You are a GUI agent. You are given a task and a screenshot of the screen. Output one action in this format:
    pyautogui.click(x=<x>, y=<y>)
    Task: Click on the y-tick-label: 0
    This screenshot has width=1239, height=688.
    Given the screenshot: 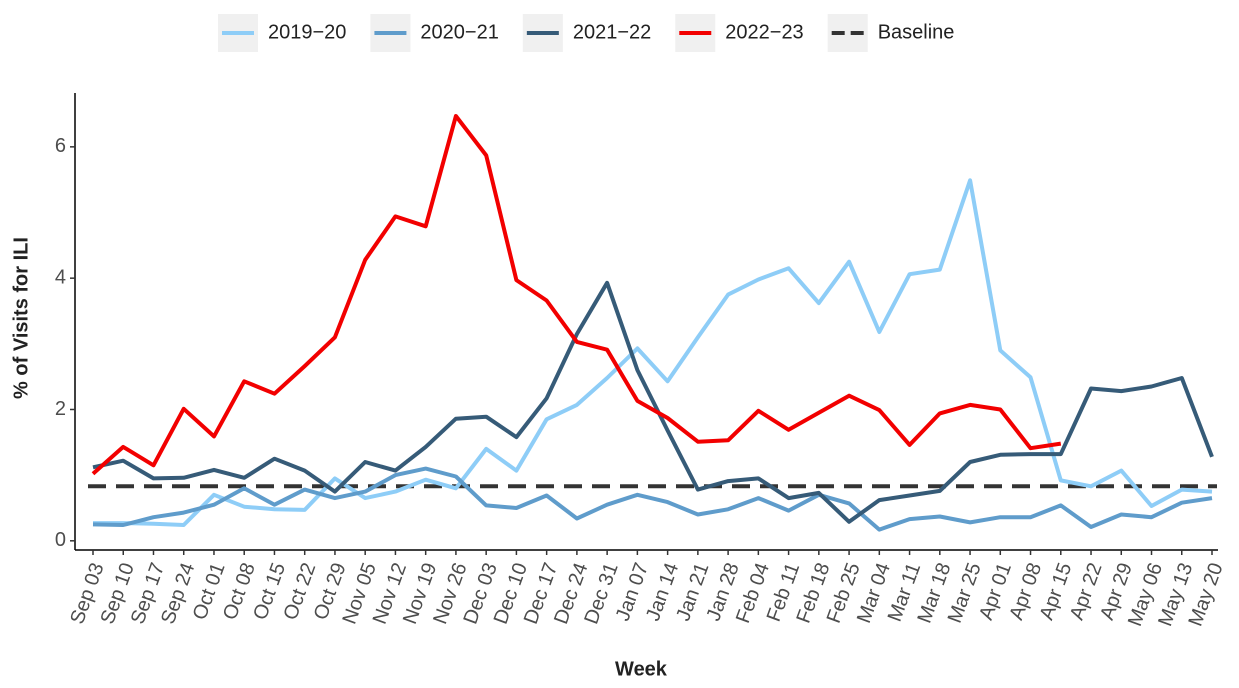 What is the action you would take?
    pyautogui.click(x=60, y=540)
    